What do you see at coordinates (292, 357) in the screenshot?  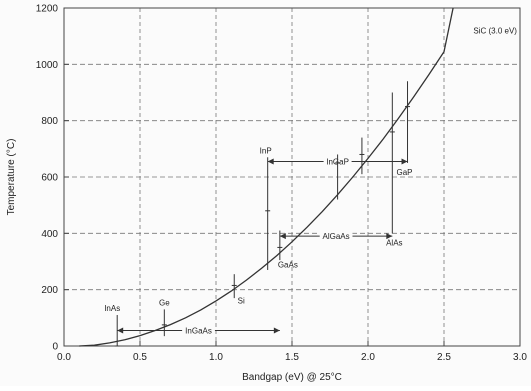 I see `x-tick-label: 1.5` at bounding box center [292, 357].